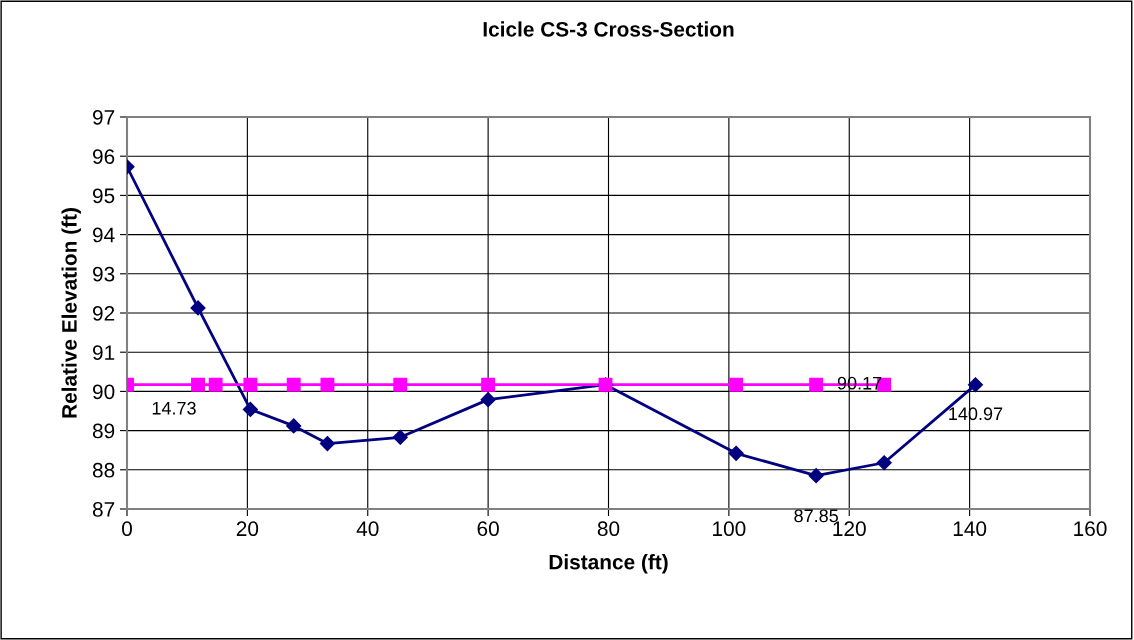  I want to click on x-tick-label: 140, so click(970, 529).